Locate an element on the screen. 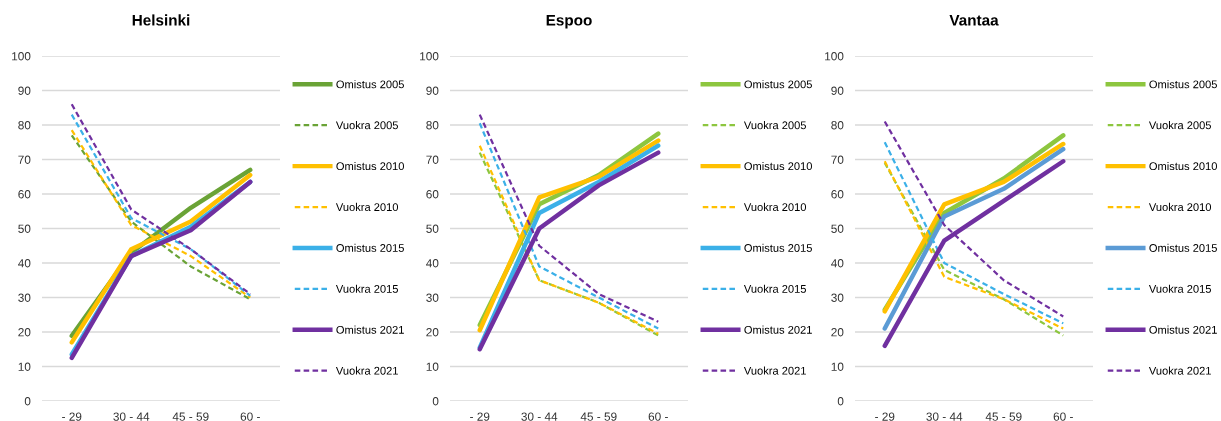  chart-title: Vantaa is located at coordinates (974, 20).